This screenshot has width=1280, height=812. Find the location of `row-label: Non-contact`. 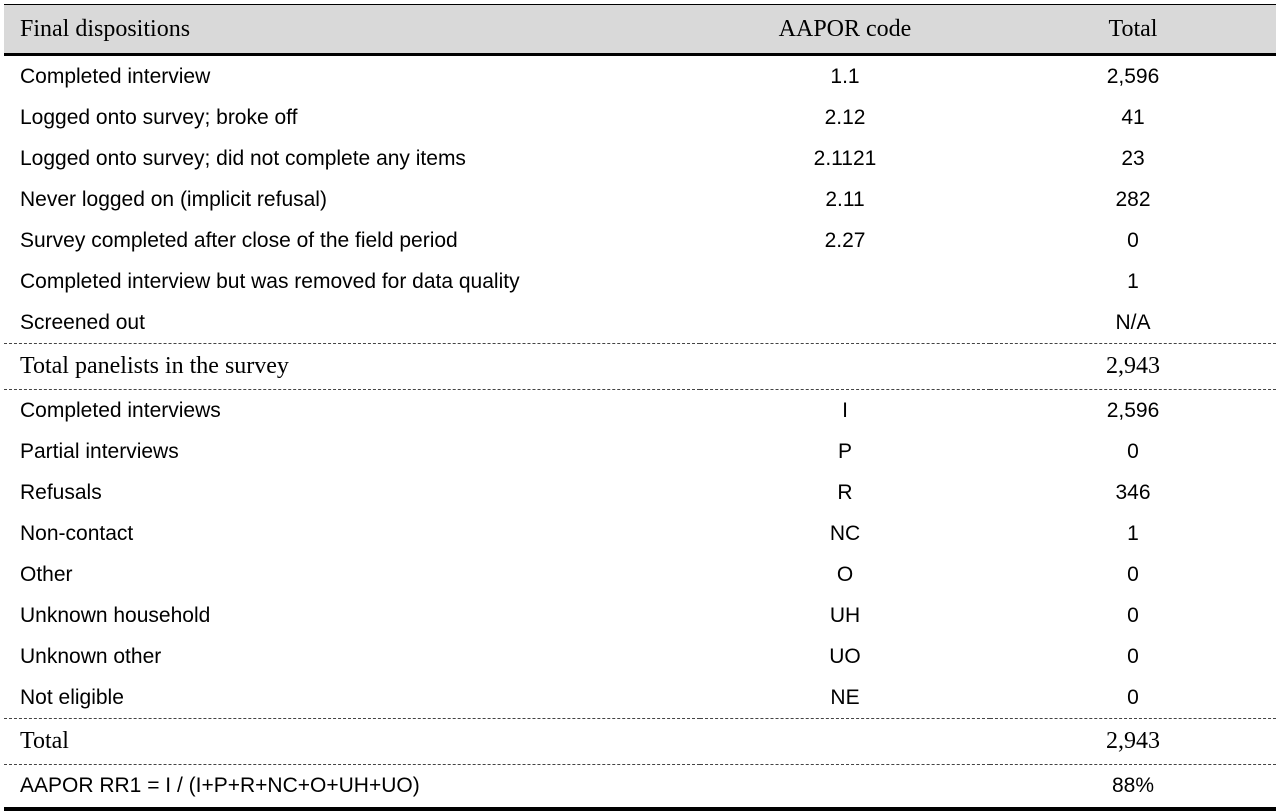

row-label: Non-contact is located at coordinates (77, 533).